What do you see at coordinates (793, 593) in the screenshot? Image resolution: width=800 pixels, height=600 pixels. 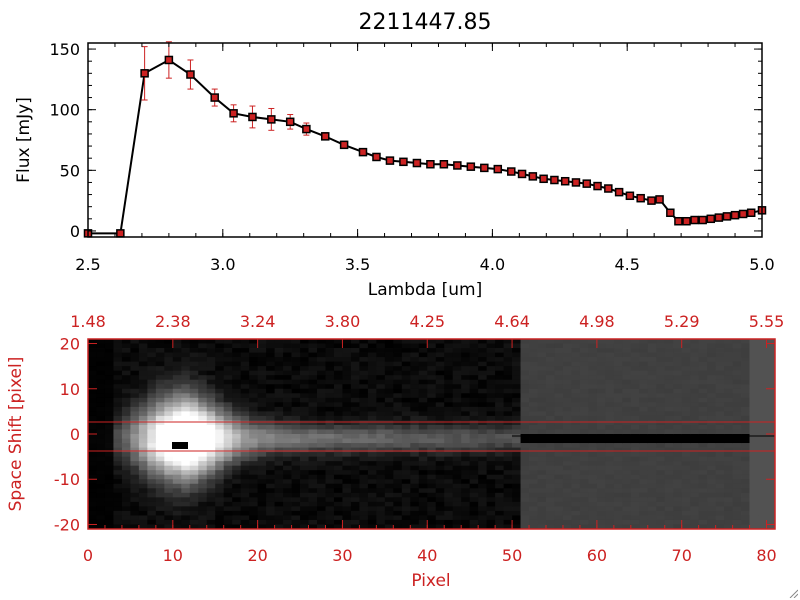 I see `resize-grip-icon` at bounding box center [793, 593].